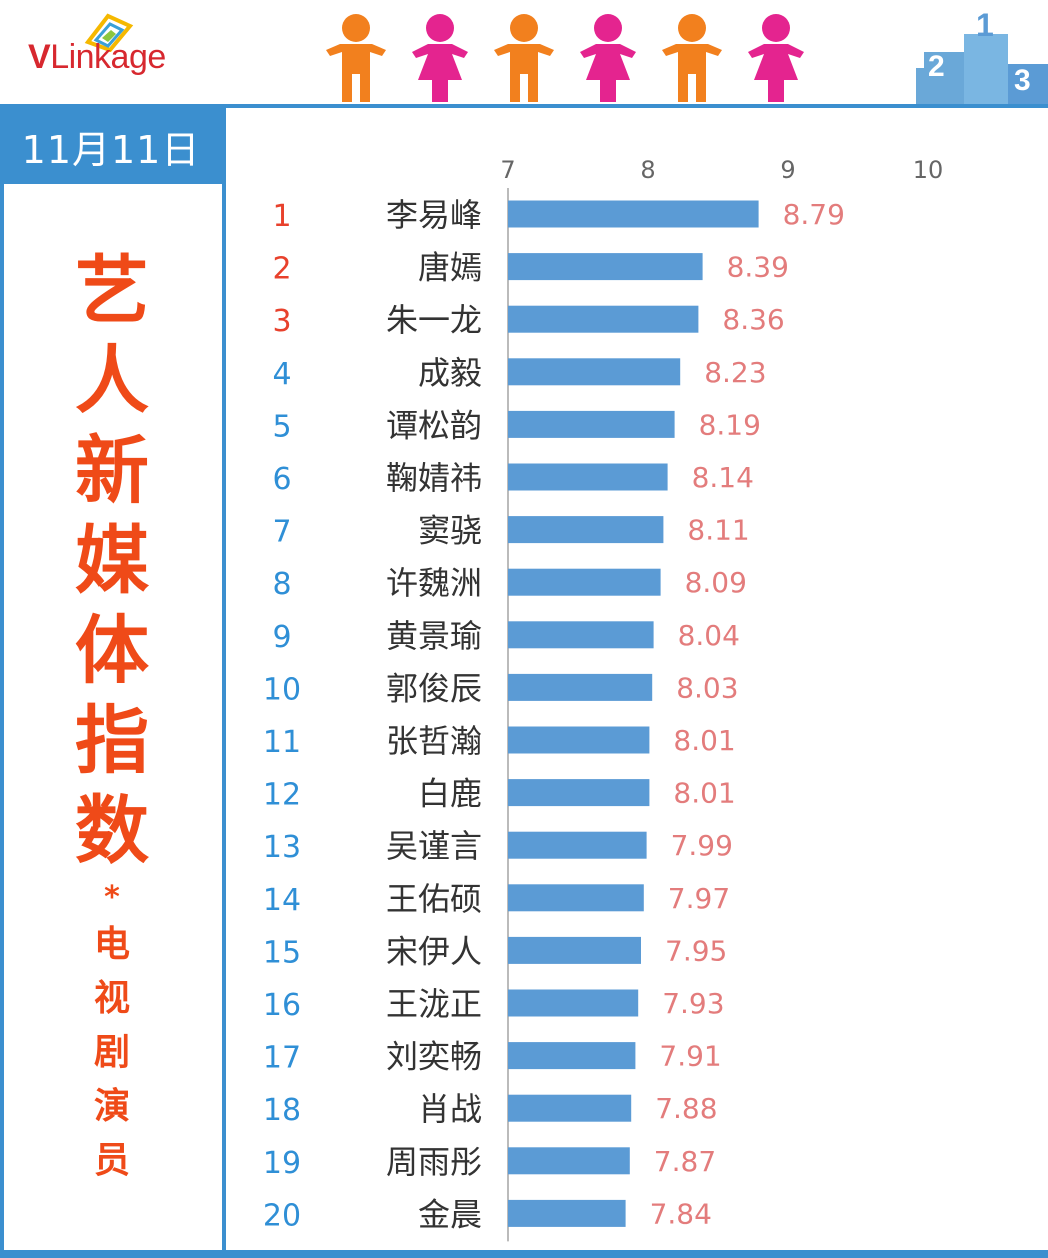 This screenshot has height=1258, width=1048. Describe the element at coordinates (814, 214) in the screenshot. I see `value-label: 8.79` at that location.